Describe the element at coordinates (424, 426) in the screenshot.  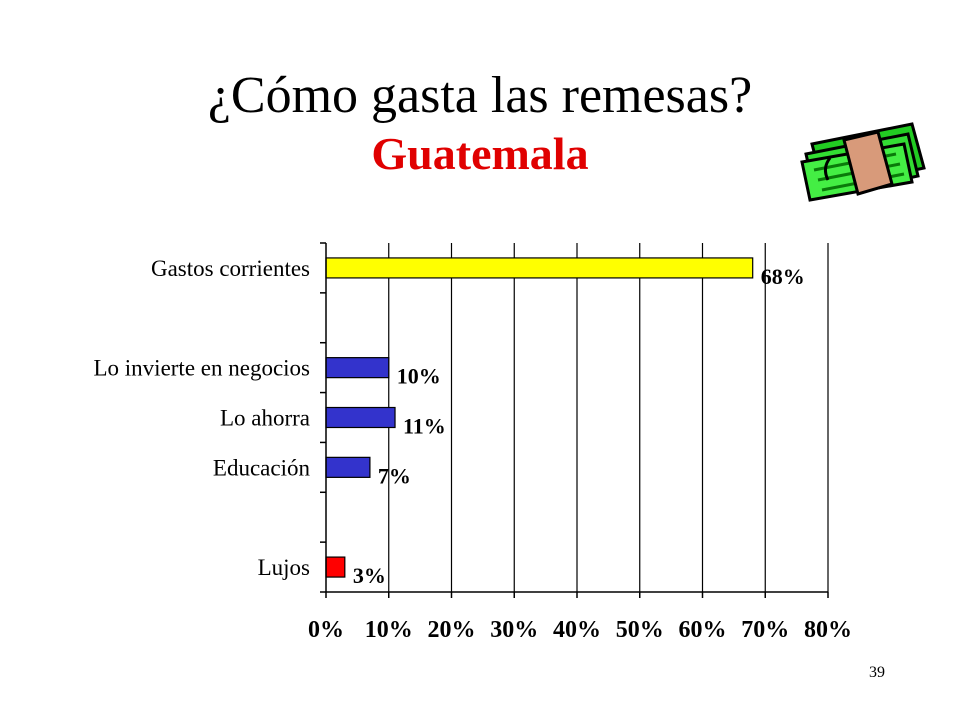
I see `data-label: 11%` at that location.